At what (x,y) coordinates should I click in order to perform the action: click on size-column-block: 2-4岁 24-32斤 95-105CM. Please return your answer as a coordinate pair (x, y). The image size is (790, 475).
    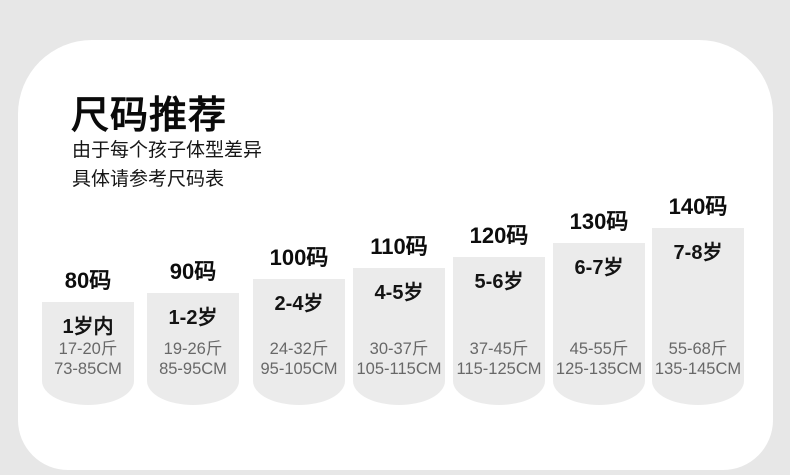
    Looking at the image, I should click on (299, 342).